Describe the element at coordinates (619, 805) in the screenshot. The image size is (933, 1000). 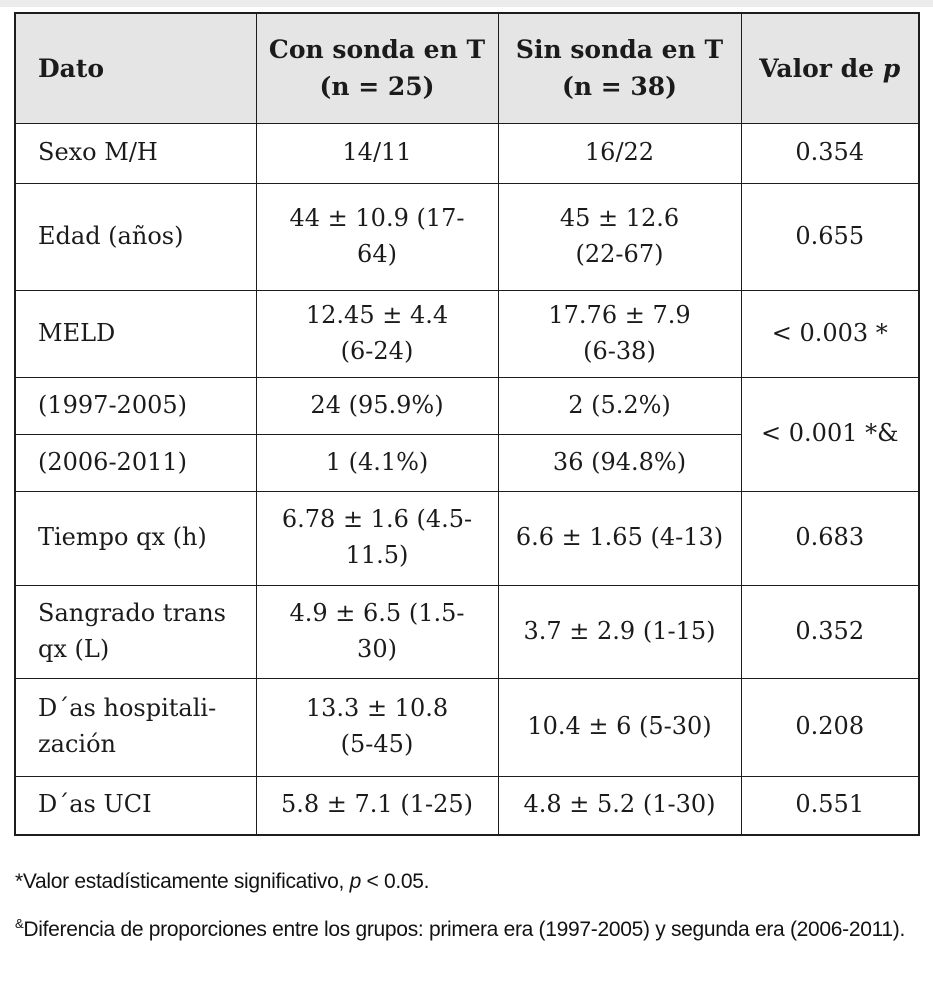
I see `sin-sonda-cell: 4.8 ± 5.2 (1-30)` at that location.